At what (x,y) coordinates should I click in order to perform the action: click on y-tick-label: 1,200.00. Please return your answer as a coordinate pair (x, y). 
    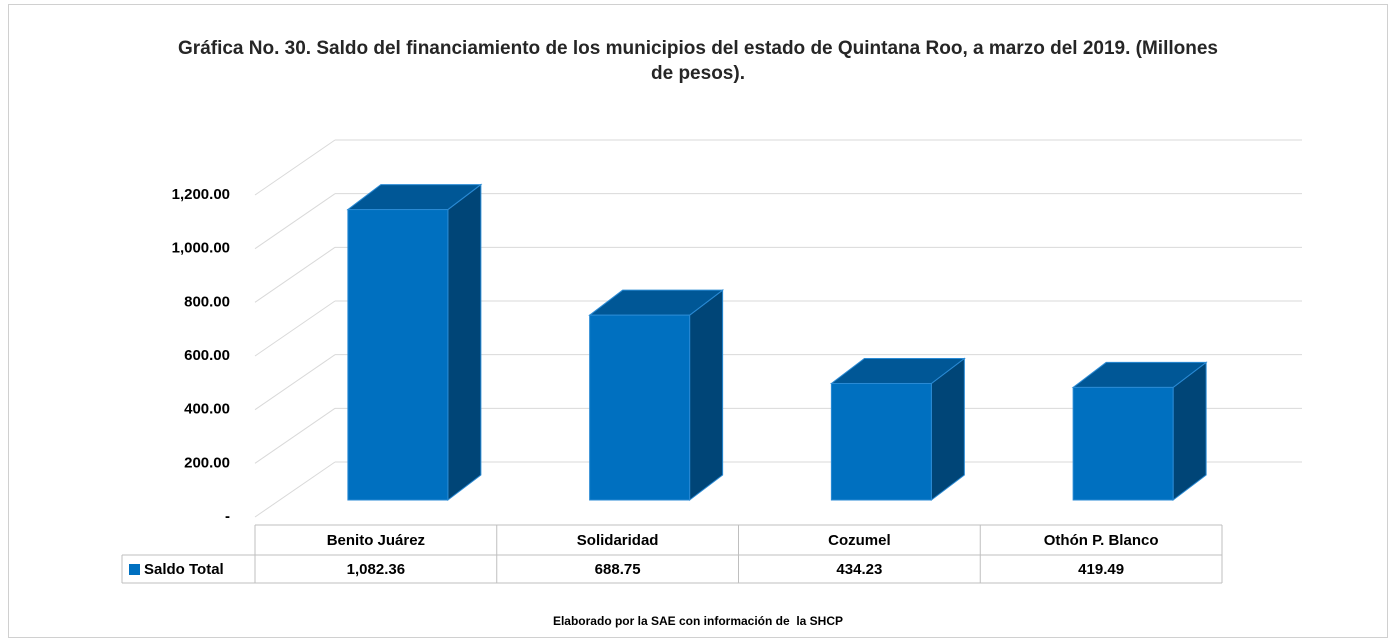
    Looking at the image, I should click on (201, 194).